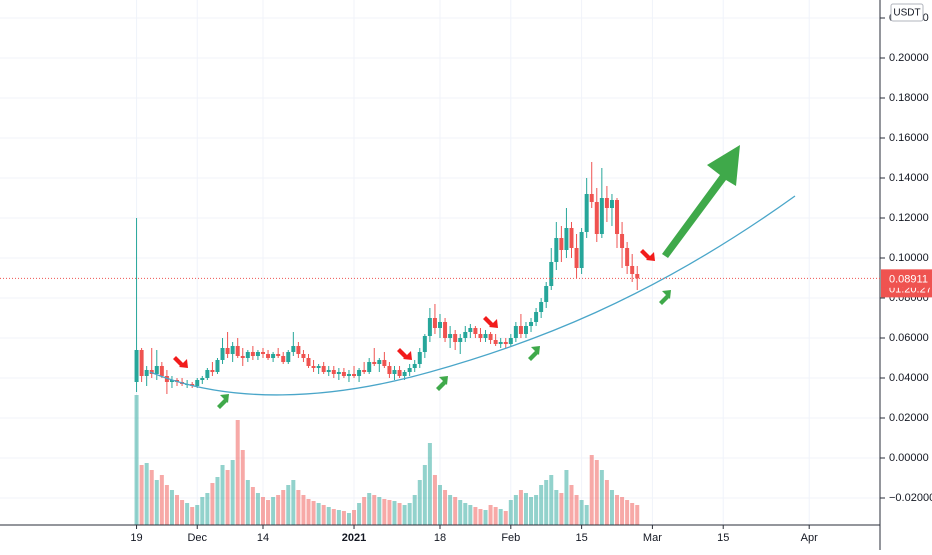 The image size is (932, 555). I want to click on y-tick-label: 0.16000, so click(909, 138).